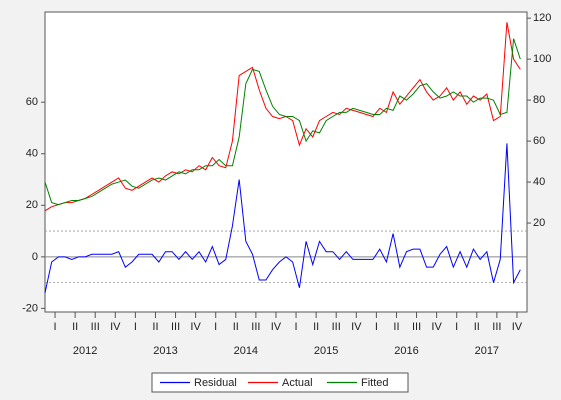 The image size is (561, 400). I want to click on y2-tick-label: 120, so click(542, 18).